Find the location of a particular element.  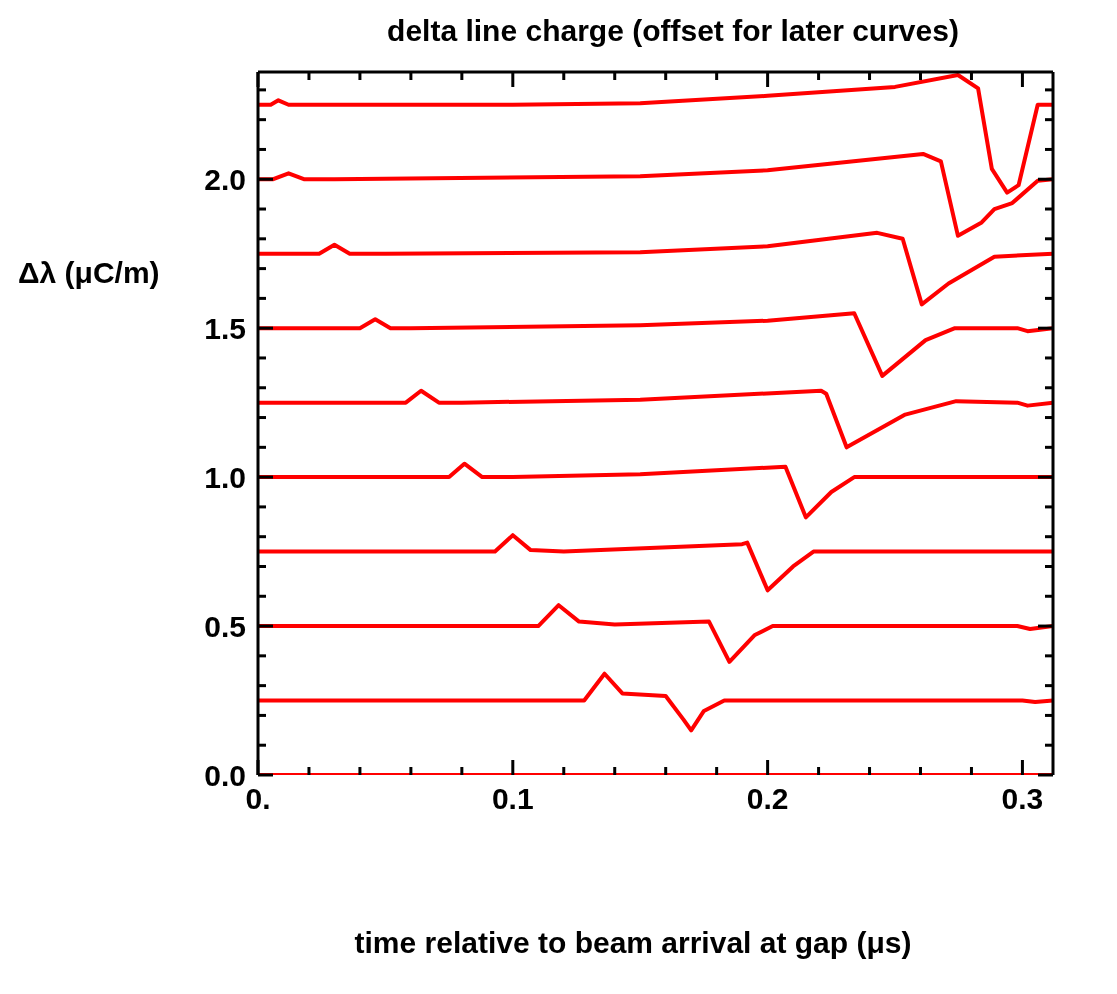

x-tick-label: 0.3 is located at coordinates (1022, 798).